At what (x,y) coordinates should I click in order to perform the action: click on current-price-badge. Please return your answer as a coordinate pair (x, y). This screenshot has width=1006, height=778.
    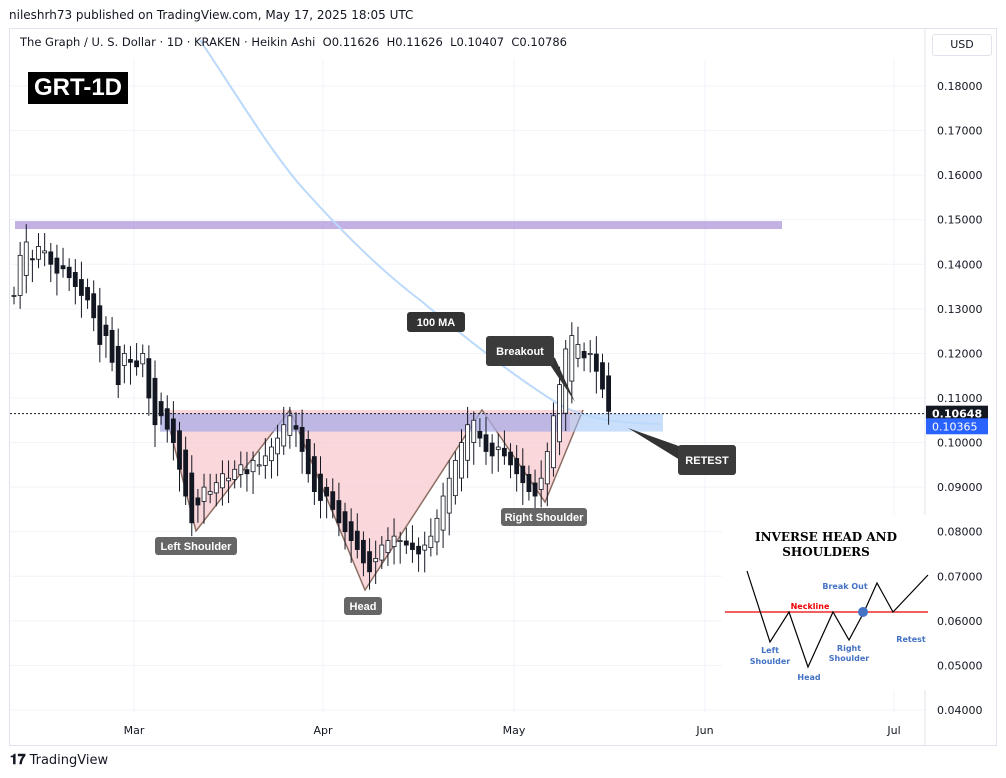
    Looking at the image, I should click on (957, 413).